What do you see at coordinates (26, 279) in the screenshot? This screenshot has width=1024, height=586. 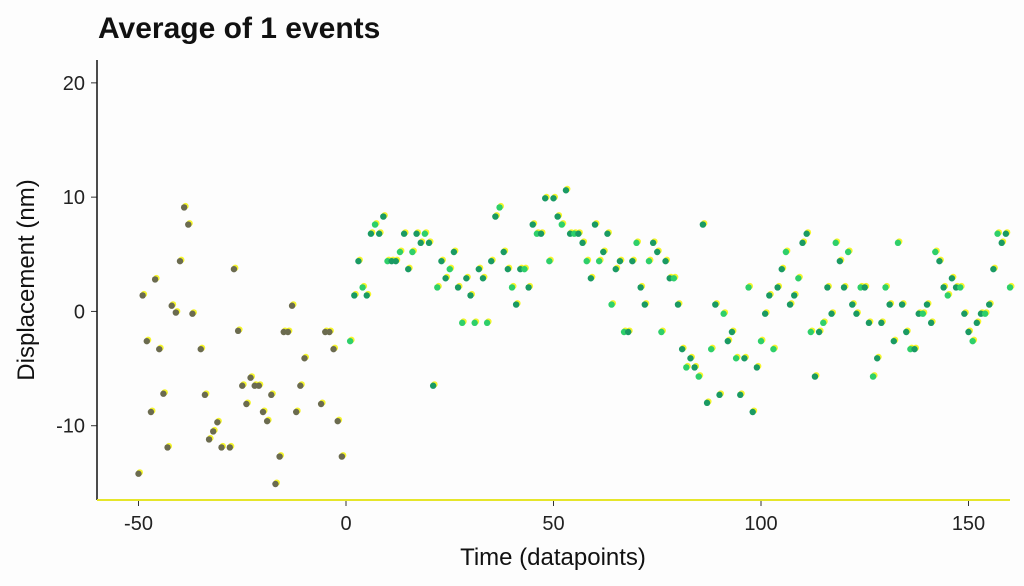 I see `y-axis-title: Displacement (nm)` at bounding box center [26, 279].